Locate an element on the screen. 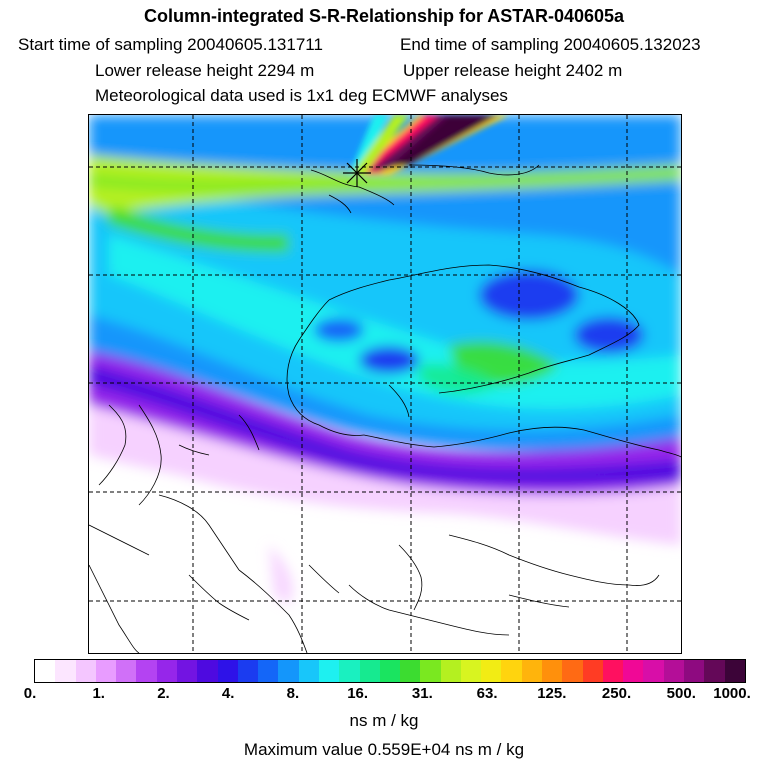  colorbar-tick-label: 2. is located at coordinates (163, 693).